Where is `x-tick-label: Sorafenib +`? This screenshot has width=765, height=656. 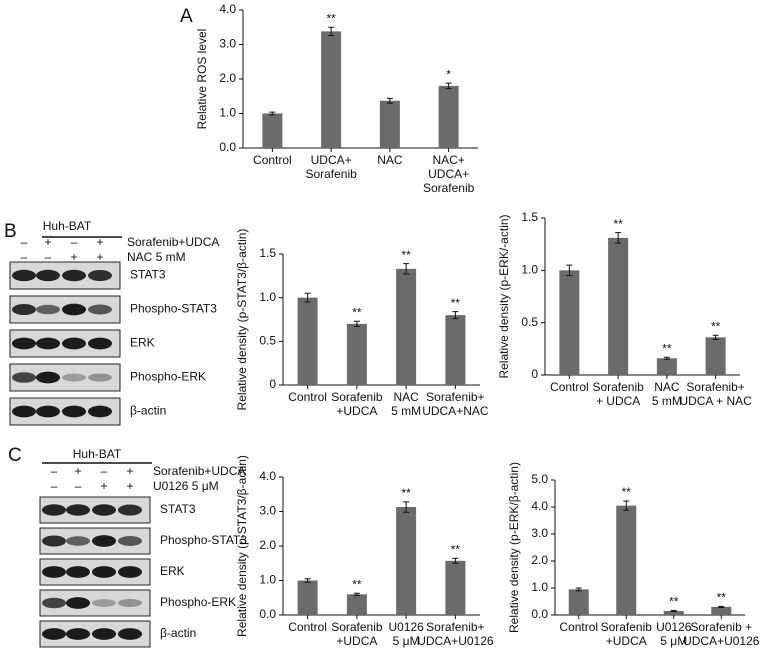 x-tick-label: Sorafenib + is located at coordinates (721, 627).